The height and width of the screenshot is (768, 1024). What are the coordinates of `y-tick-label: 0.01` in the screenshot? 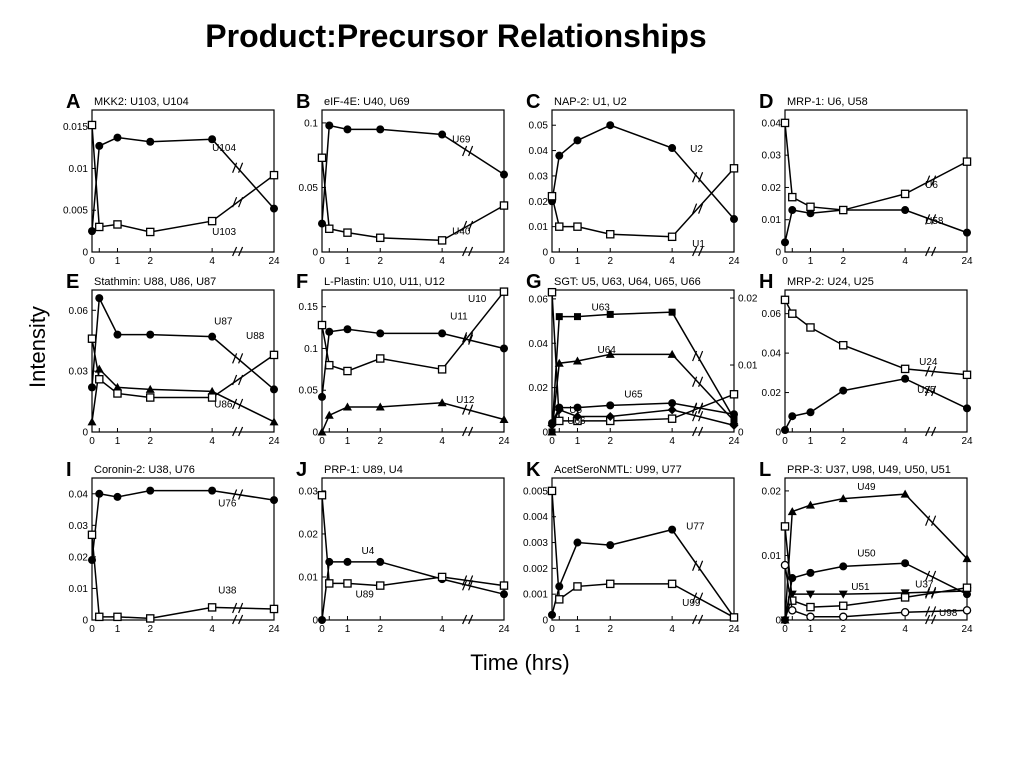 It's located at (79, 589).